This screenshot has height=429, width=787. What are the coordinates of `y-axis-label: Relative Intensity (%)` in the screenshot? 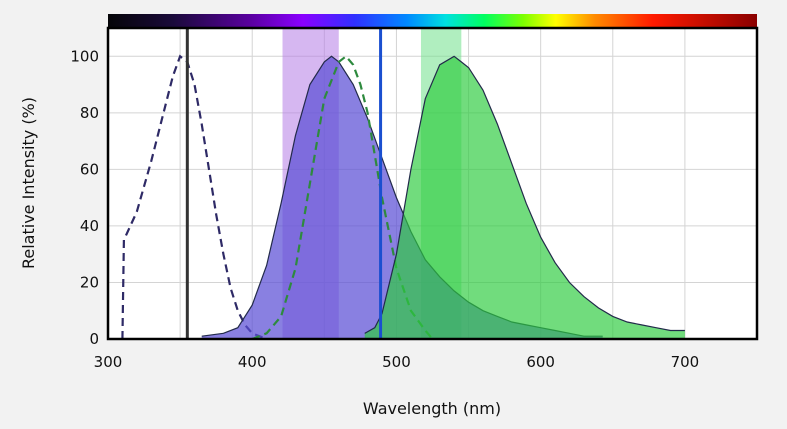 It's located at (28, 183).